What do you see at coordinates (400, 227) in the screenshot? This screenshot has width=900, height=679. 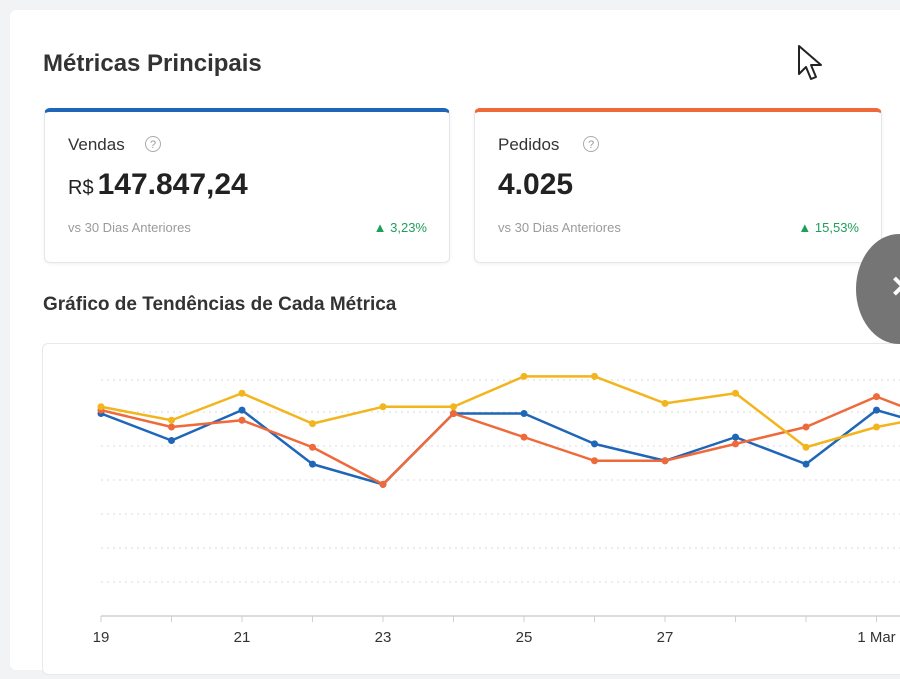 I see `metric-change-badge: ▲ 3,23%` at bounding box center [400, 227].